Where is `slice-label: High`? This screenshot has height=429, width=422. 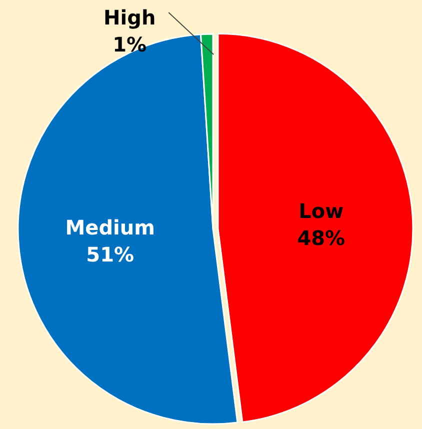
slice-label: High is located at coordinates (130, 17).